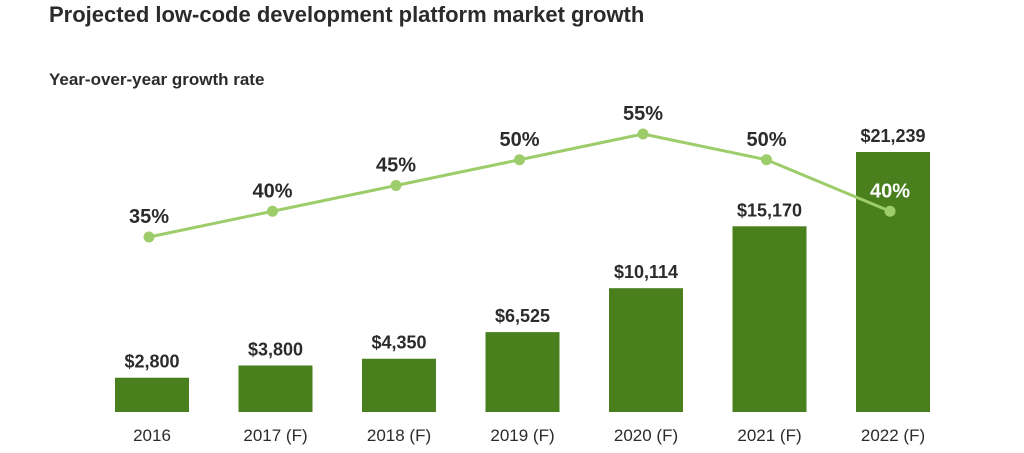 The image size is (1024, 453). What do you see at coordinates (769, 435) in the screenshot?
I see `x-tick-label: 2021 (F)` at bounding box center [769, 435].